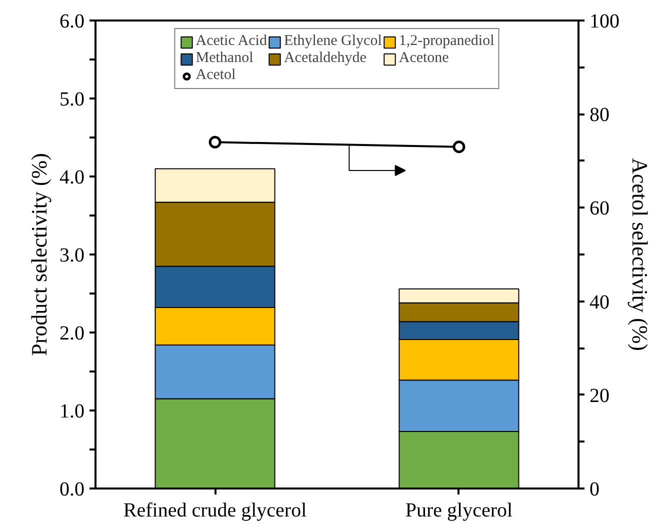  What do you see at coordinates (39, 254) in the screenshot?
I see `y-axis-title: Product selectivity (%)` at bounding box center [39, 254].